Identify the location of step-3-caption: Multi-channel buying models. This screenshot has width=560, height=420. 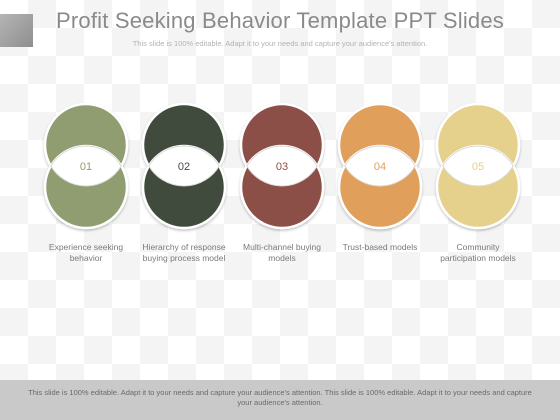
(282, 252).